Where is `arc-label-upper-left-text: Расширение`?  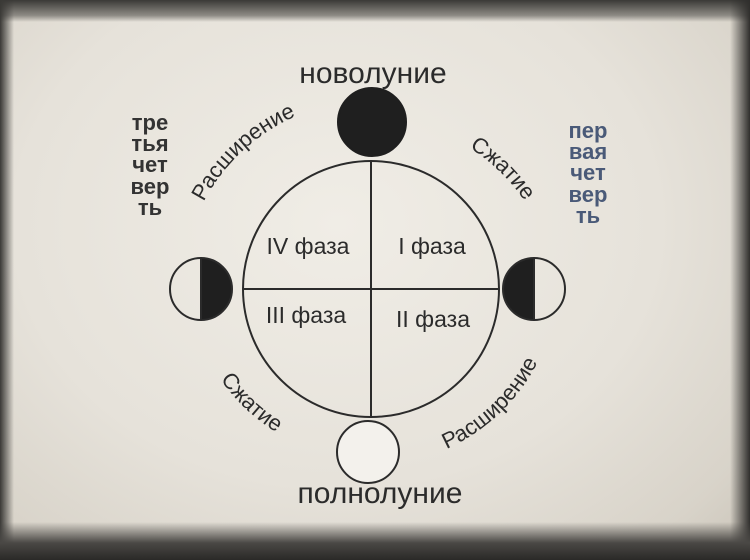 arc-label-upper-left-text: Расширение is located at coordinates (242, 151).